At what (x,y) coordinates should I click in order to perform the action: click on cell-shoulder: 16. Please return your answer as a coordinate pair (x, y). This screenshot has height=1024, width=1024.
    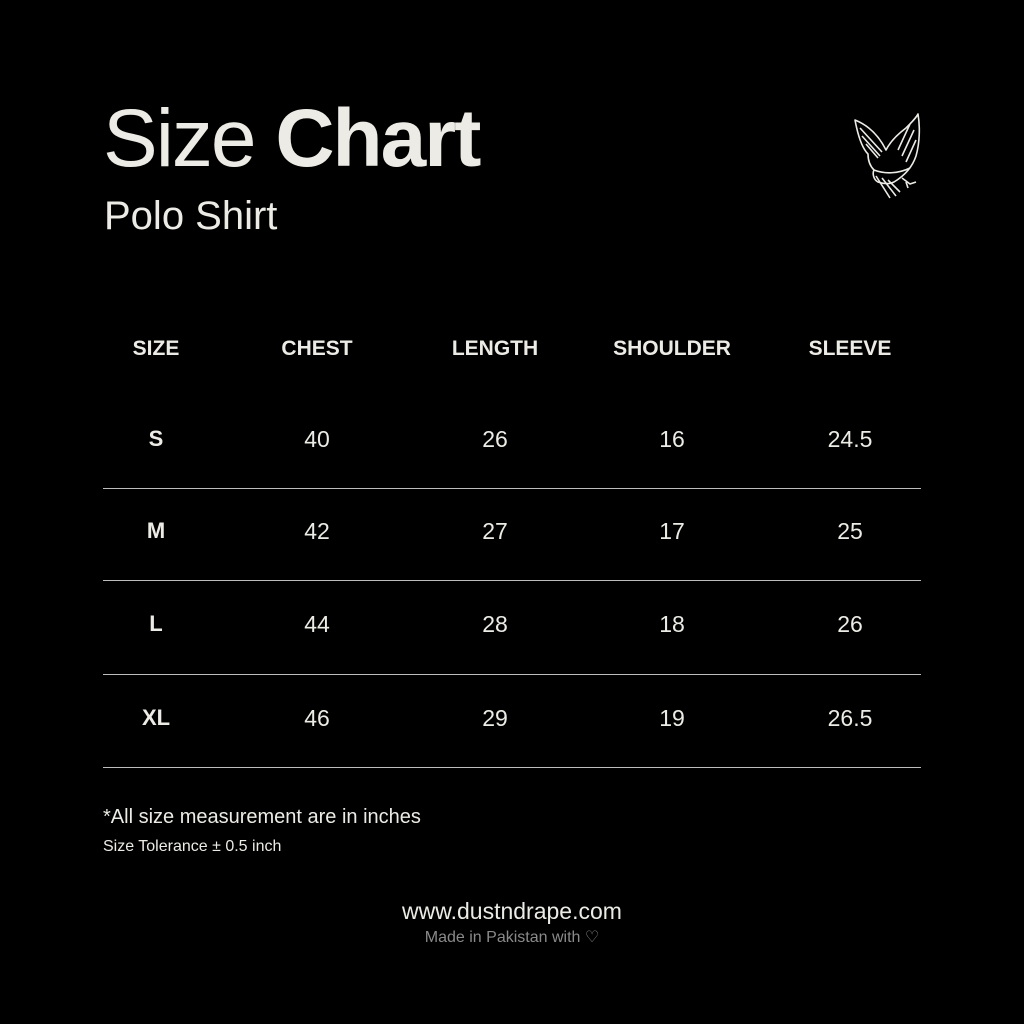
    Looking at the image, I should click on (672, 439).